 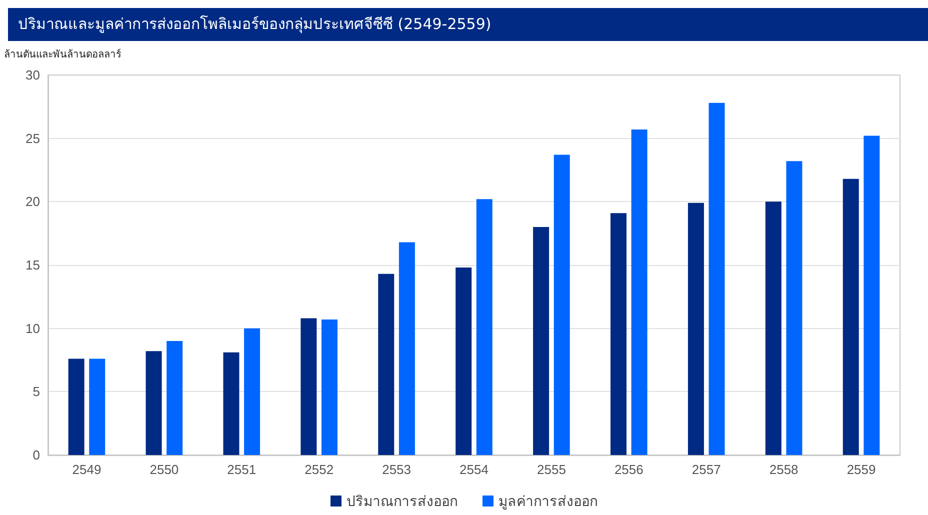 I want to click on x-tick-label: 2550, so click(x=164, y=469).